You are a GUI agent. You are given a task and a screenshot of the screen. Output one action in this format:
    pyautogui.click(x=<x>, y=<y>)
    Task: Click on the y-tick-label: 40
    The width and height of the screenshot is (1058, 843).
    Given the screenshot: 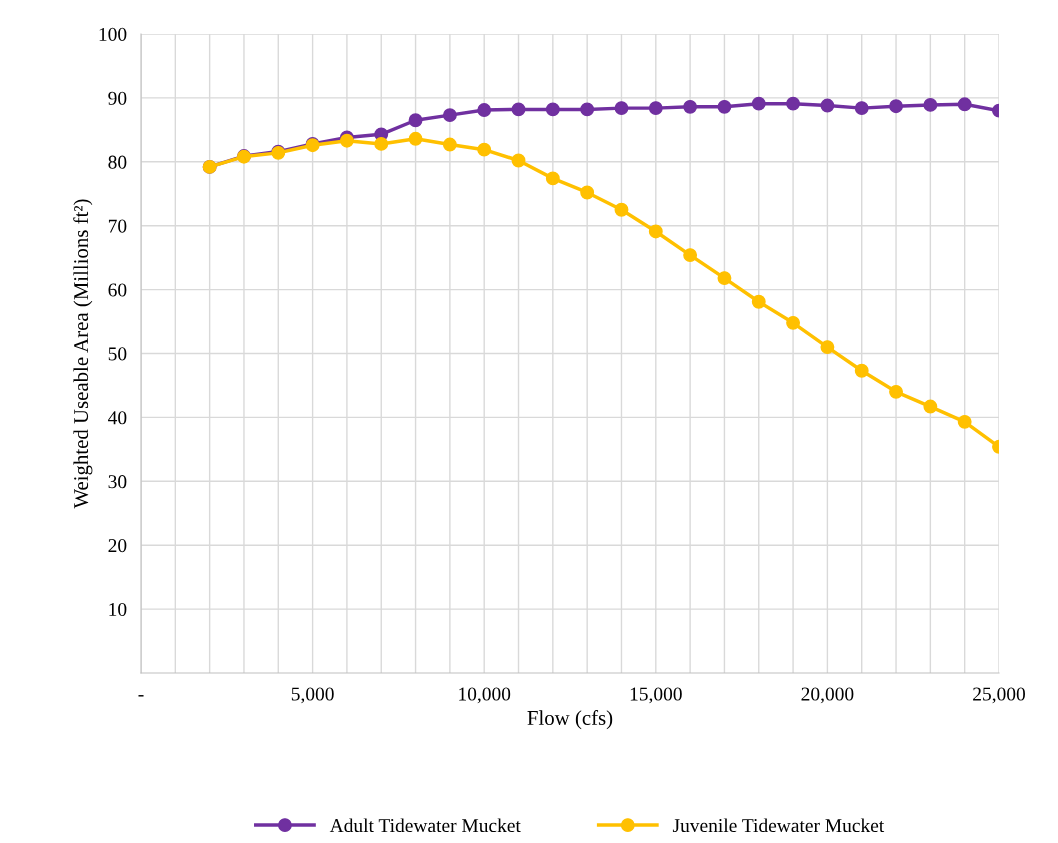 What is the action you would take?
    pyautogui.click(x=117, y=418)
    